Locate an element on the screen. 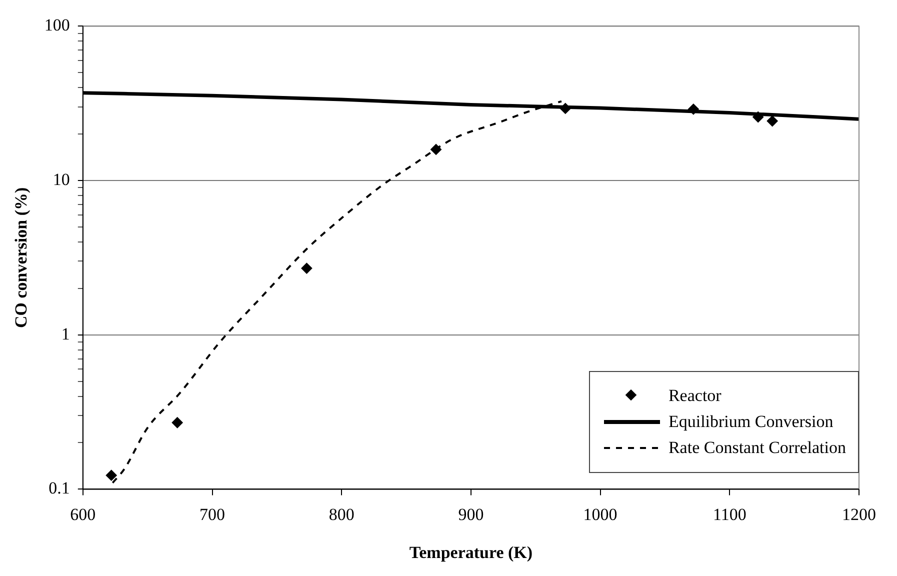 This screenshot has width=897, height=576. x-tick-label: 800 is located at coordinates (341, 514).